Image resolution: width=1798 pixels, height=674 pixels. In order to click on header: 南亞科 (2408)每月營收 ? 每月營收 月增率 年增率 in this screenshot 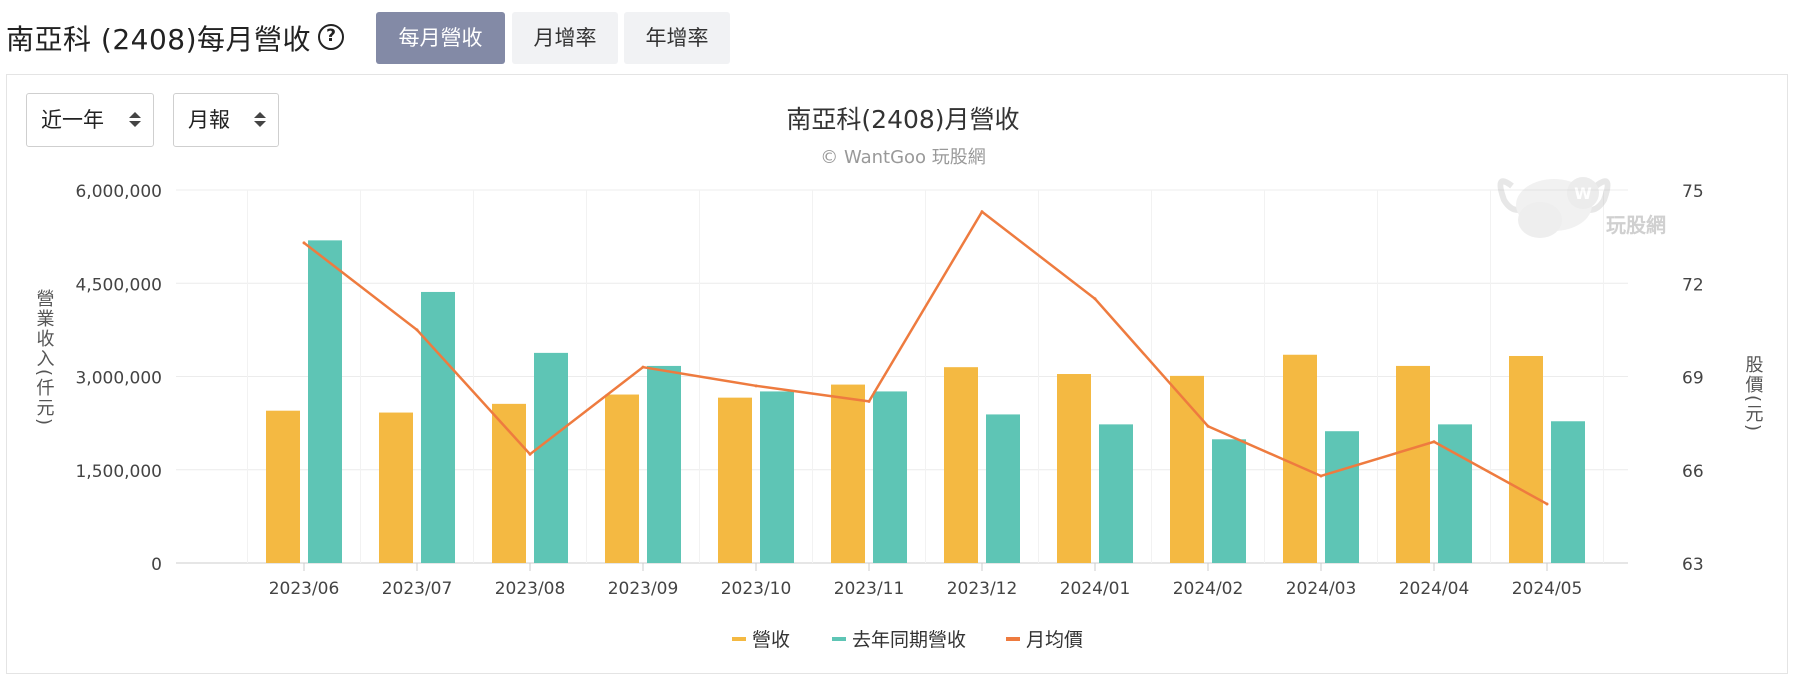, I will do `click(899, 36)`.